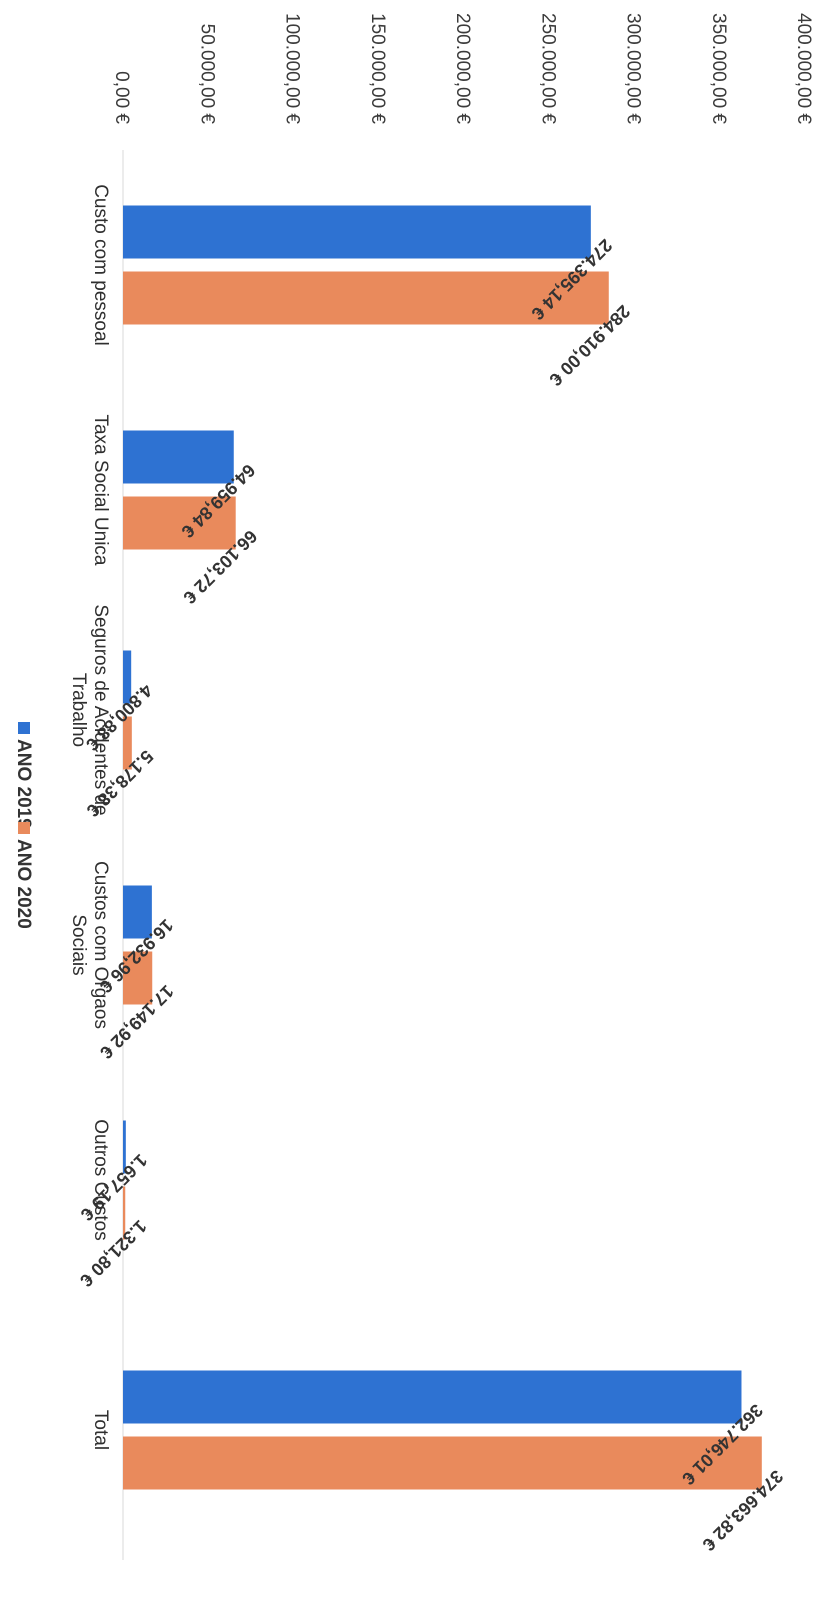  I want to click on y-tick-label: 250.000,00 €, so click(547, 68).